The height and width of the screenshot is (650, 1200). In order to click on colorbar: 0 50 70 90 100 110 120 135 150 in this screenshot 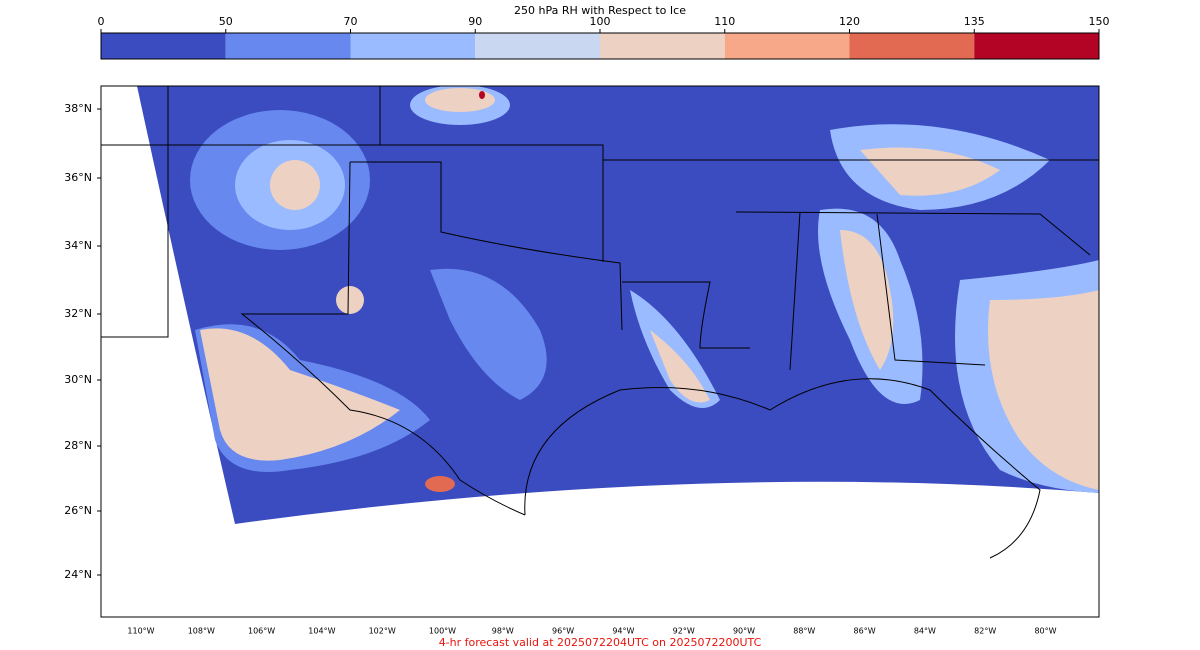, I will do `click(604, 37)`.